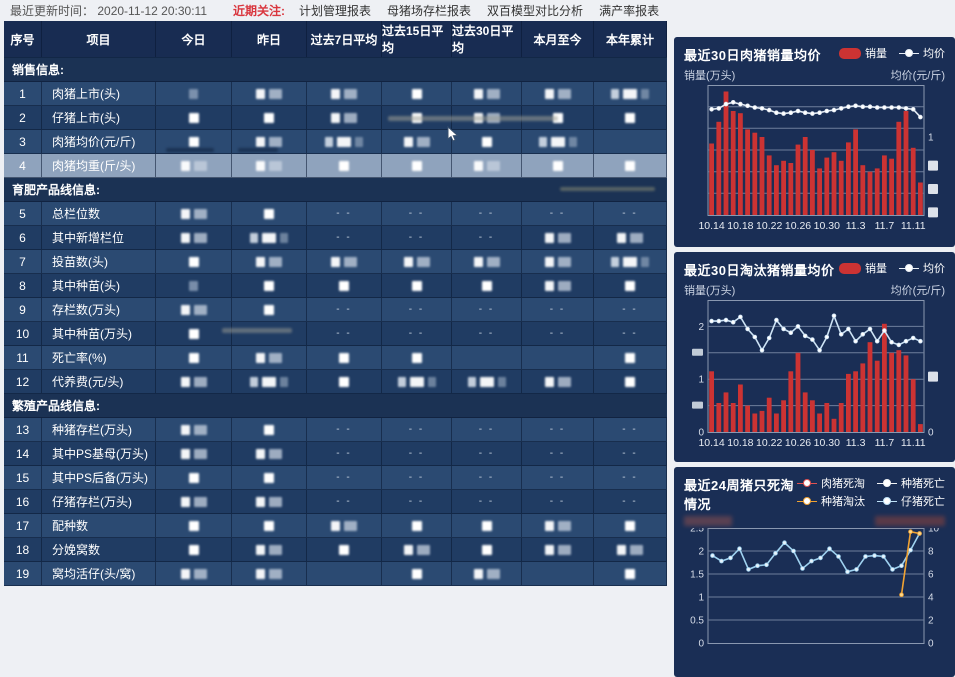 This screenshot has width=955, height=677. What do you see at coordinates (814, 269) in the screenshot?
I see `chart-card-header: 最近30日淘汰猪销量均价 销量 均价` at bounding box center [814, 269].